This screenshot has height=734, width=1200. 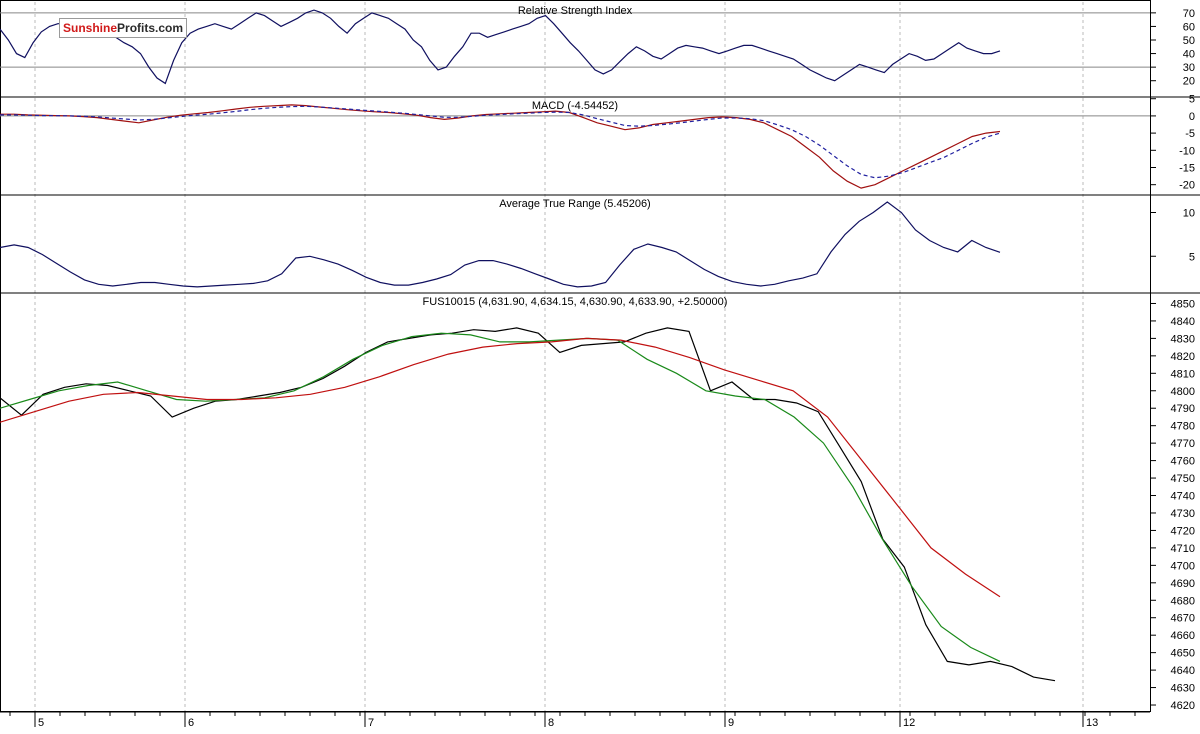 I want to click on y-tick-label: -20, so click(x=1187, y=186).